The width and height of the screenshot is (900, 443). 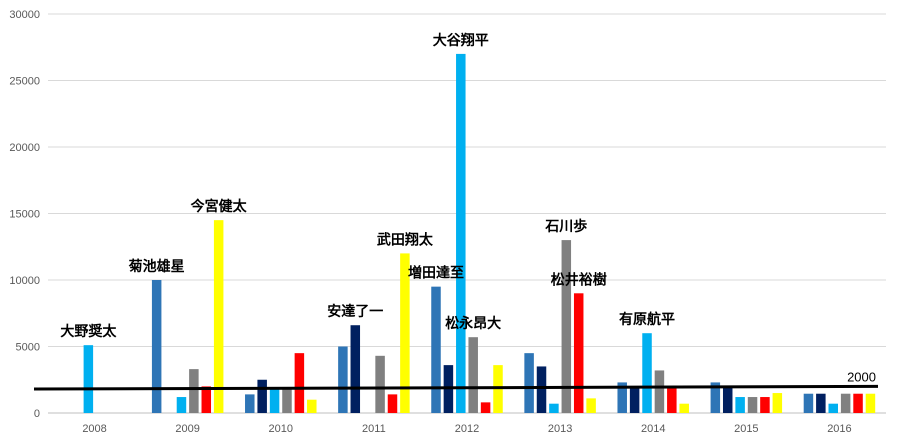 I want to click on bar-2014-s5, so click(x=672, y=399).